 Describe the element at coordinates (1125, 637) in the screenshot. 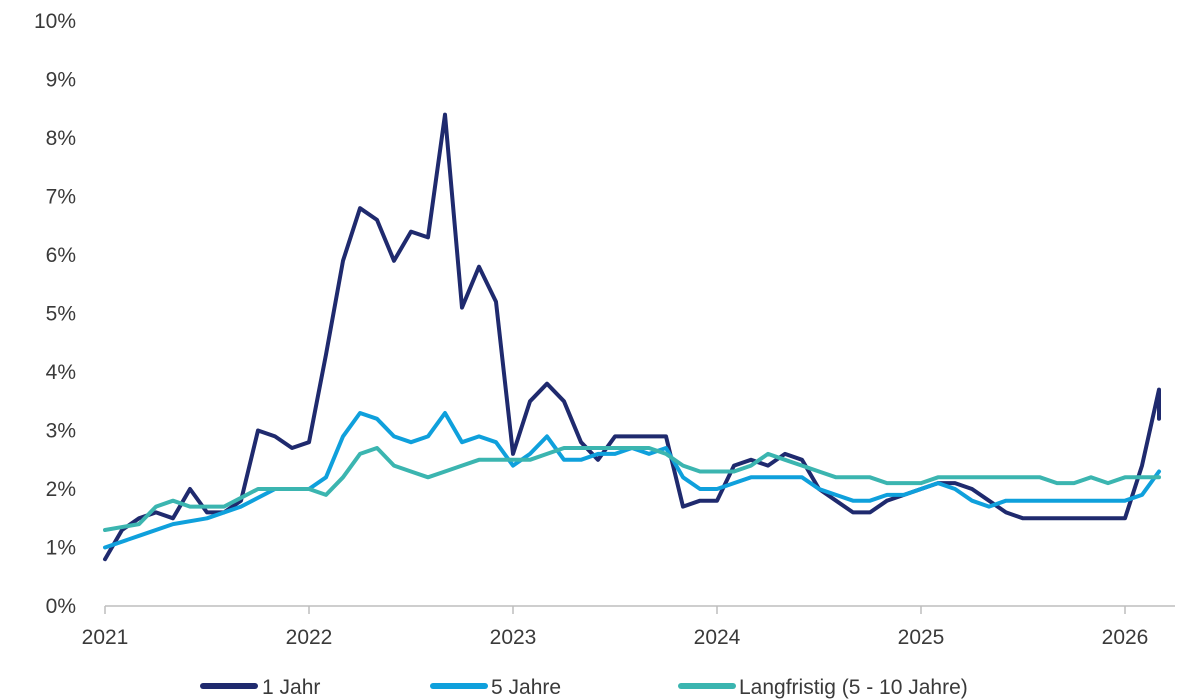

I see `x-tick-label: 2026` at that location.